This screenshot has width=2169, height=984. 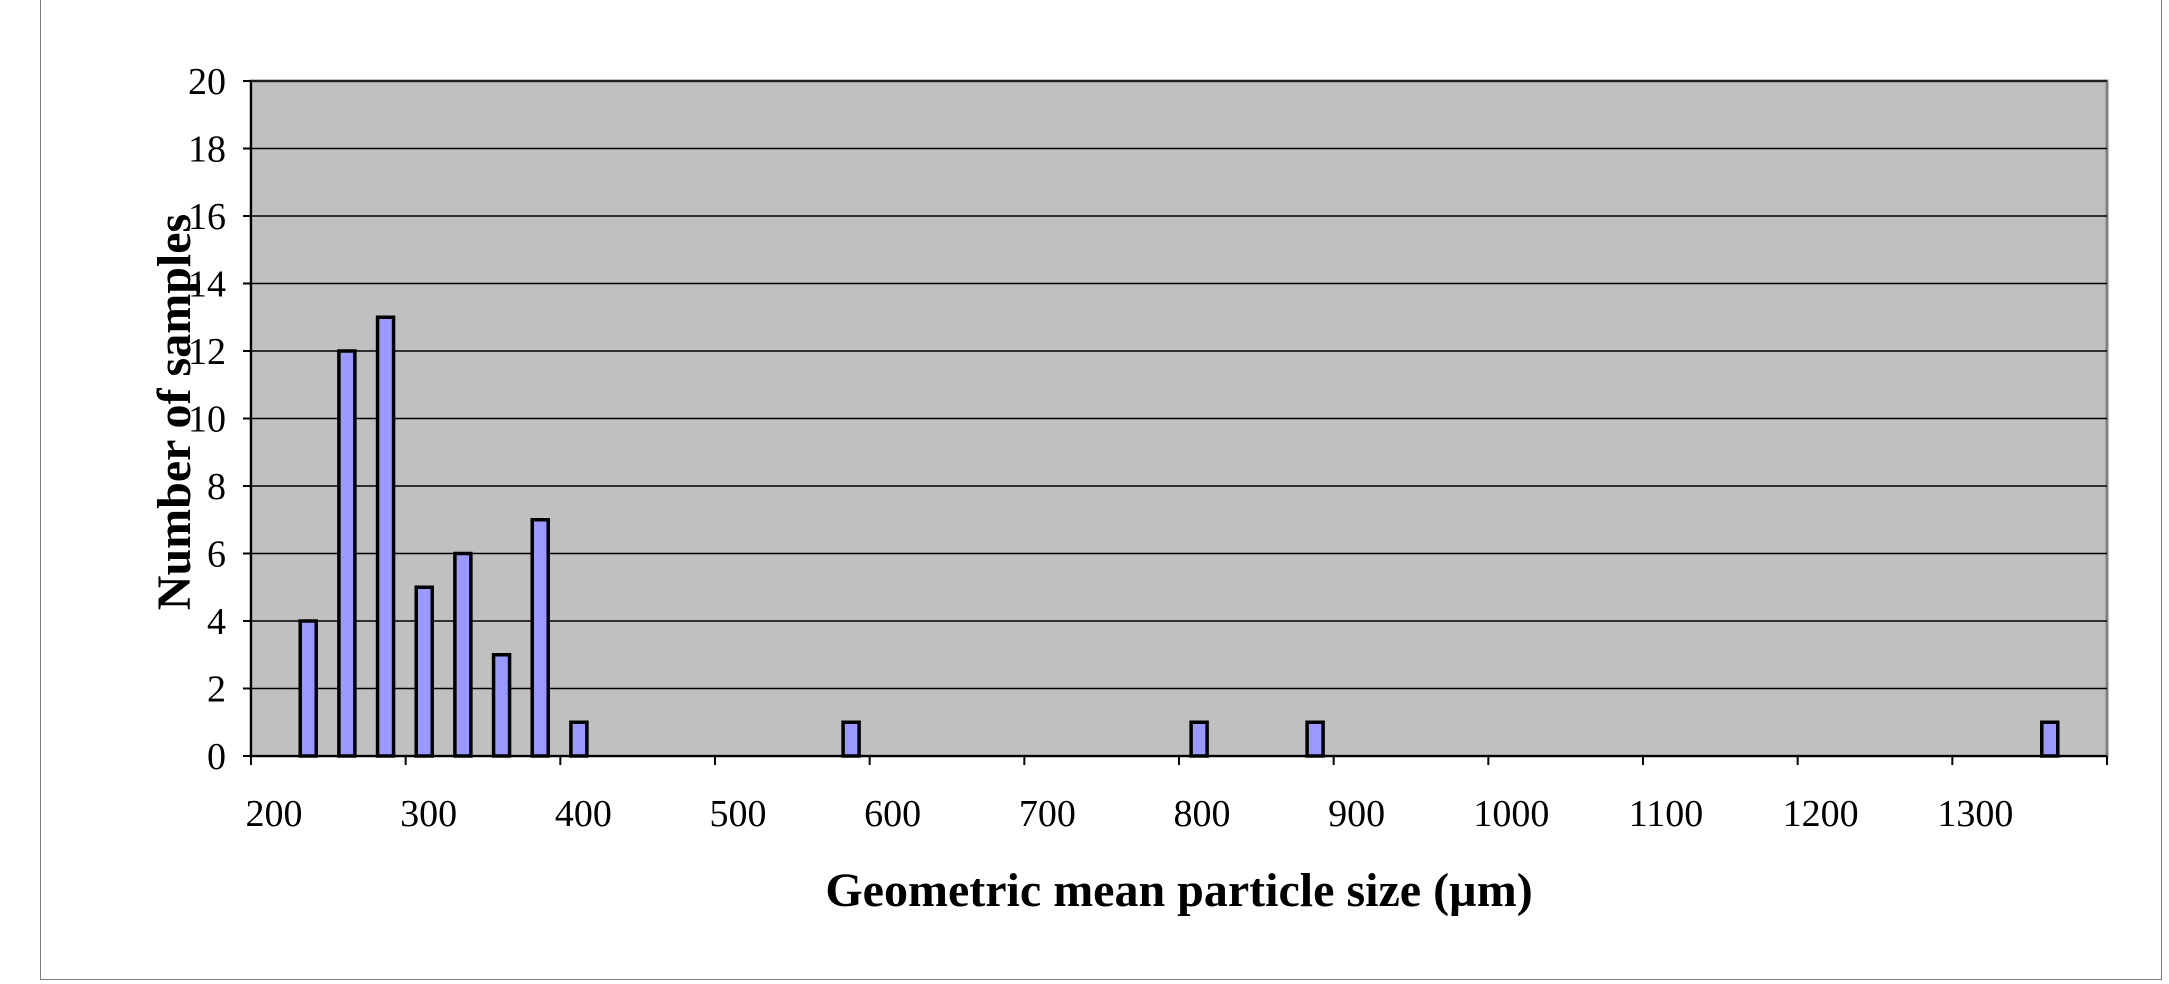 I want to click on x-tick-label: 700, so click(x=1047, y=814).